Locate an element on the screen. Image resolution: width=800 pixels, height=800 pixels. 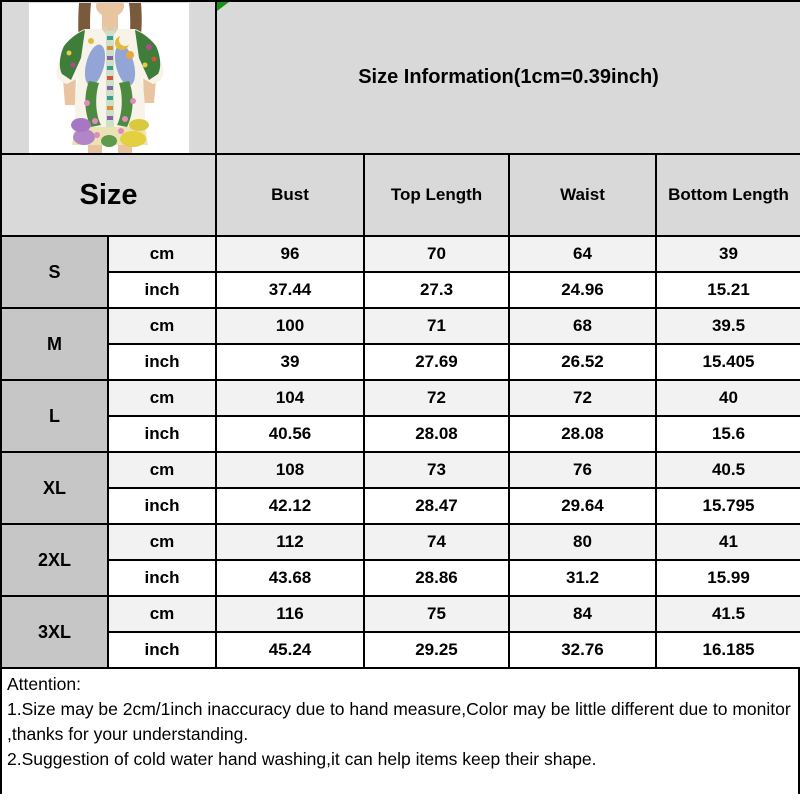
value-cell: 43.68 is located at coordinates (290, 578).